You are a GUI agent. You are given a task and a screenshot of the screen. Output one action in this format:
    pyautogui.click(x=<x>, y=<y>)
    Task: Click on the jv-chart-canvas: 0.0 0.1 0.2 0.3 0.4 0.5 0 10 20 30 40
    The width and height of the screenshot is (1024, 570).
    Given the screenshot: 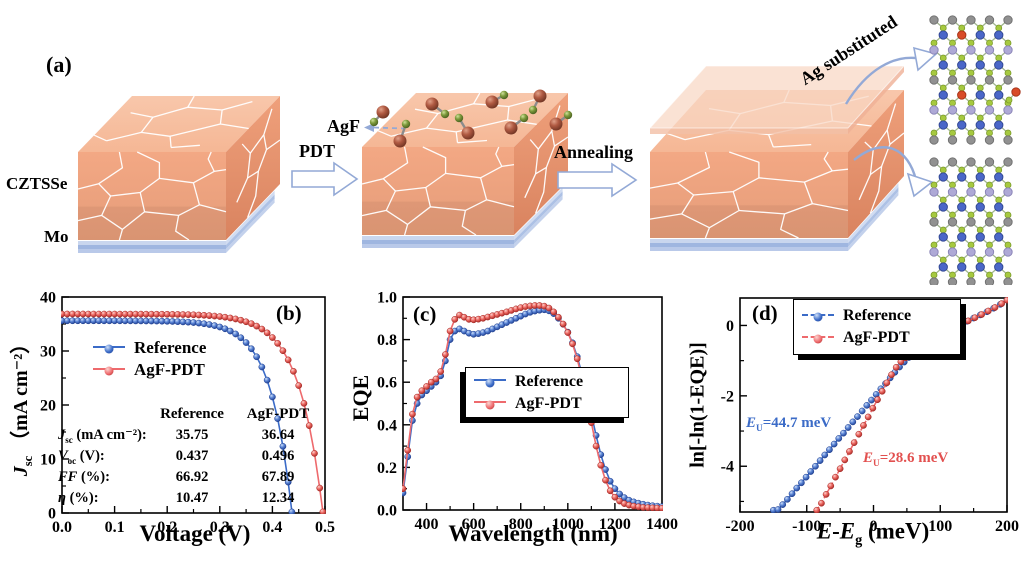 What is the action you would take?
    pyautogui.click(x=187, y=413)
    